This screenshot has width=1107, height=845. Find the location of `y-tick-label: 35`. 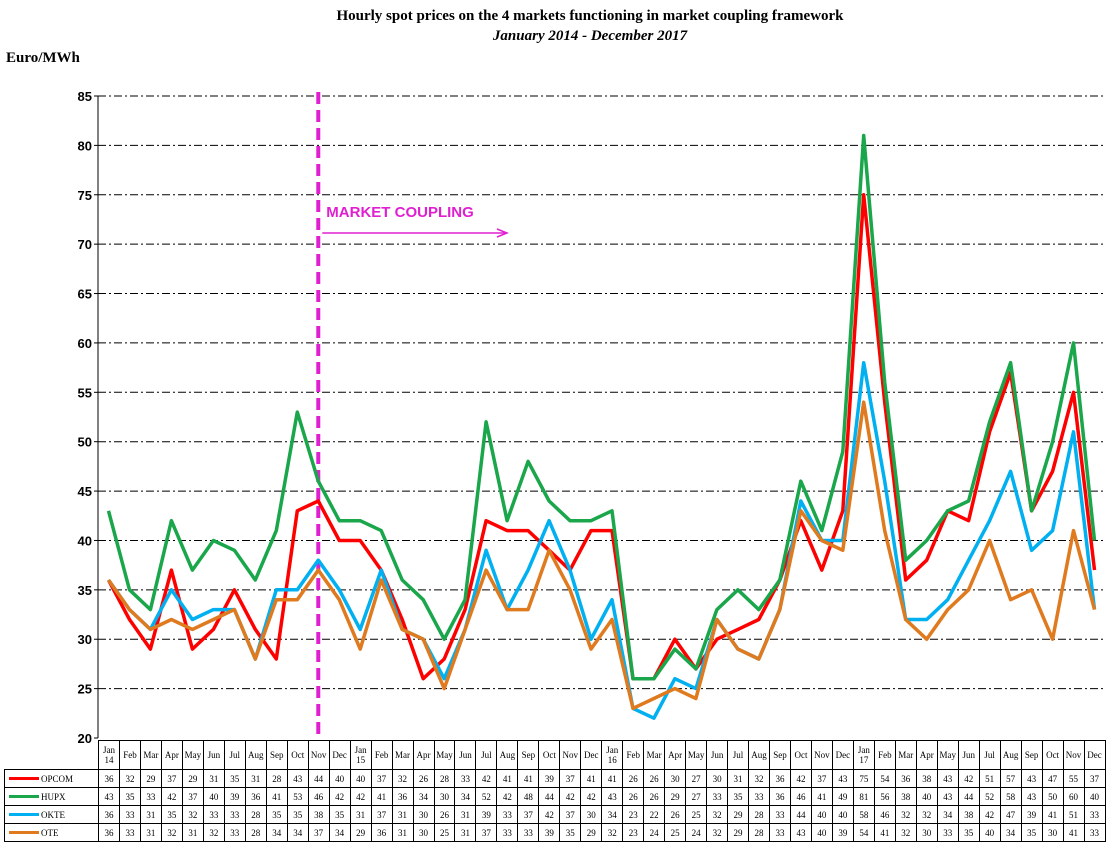

y-tick-label: 35 is located at coordinates (85, 590).